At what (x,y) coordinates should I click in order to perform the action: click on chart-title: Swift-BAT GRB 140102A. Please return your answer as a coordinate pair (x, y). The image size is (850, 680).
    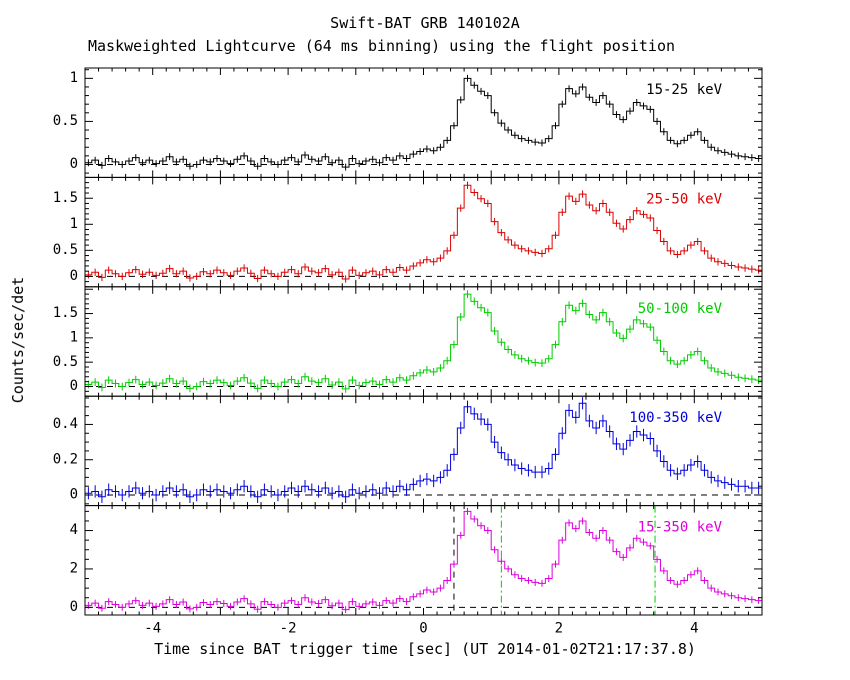
    Looking at the image, I should click on (425, 23).